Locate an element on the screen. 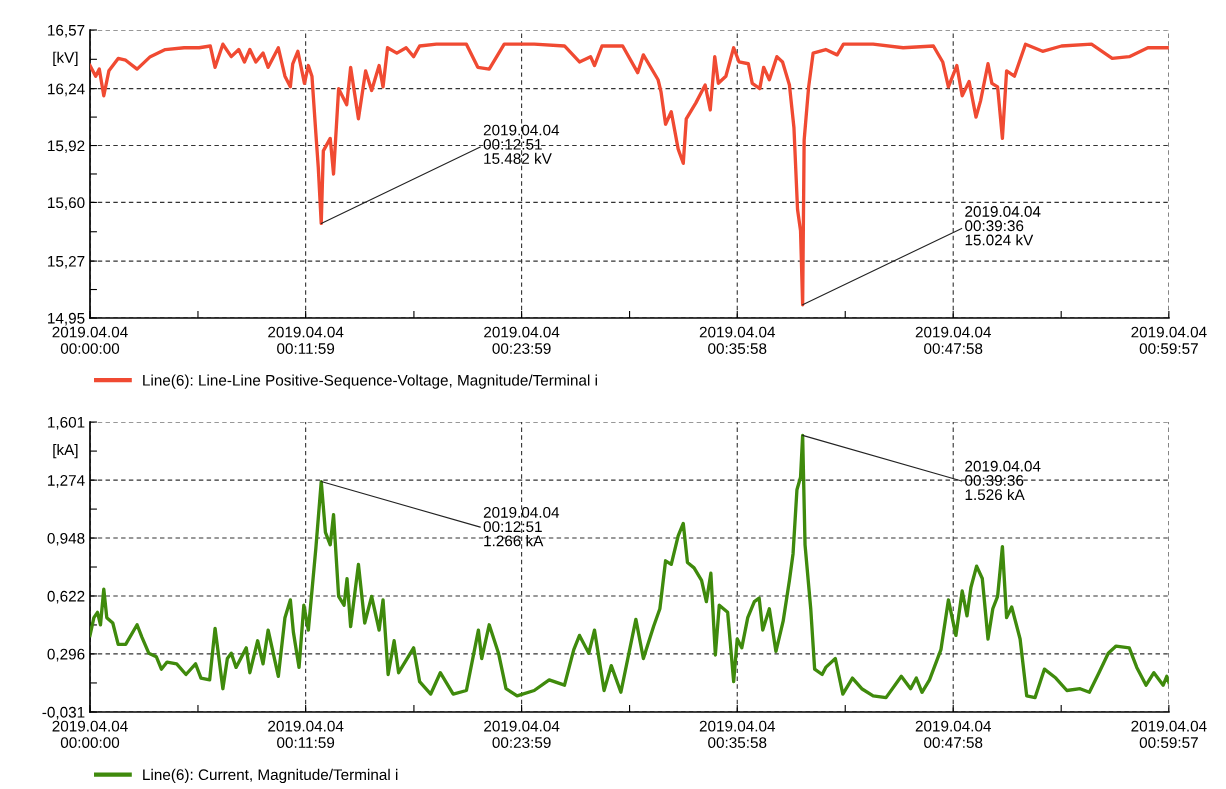  y-tick-label: 1,274 is located at coordinates (66, 481).